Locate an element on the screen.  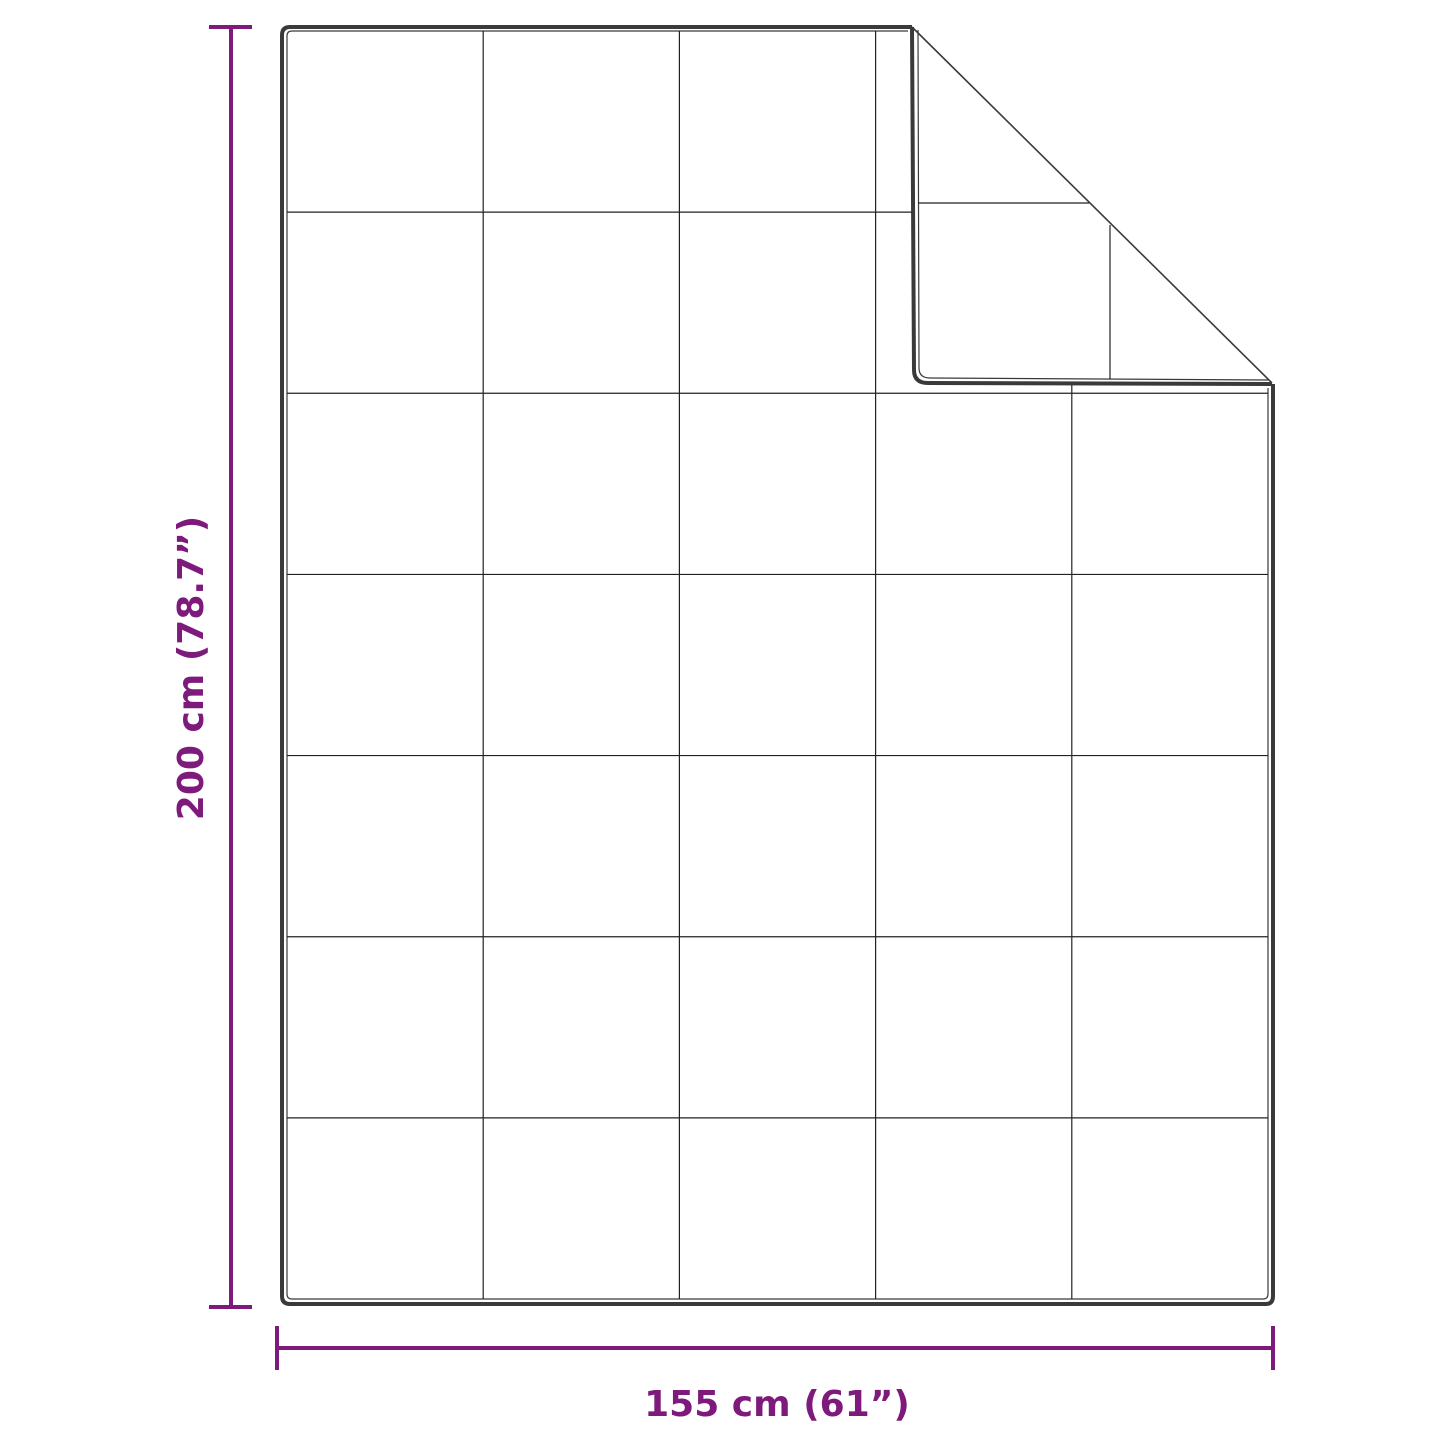
height-dimension-line is located at coordinates (230, 667).